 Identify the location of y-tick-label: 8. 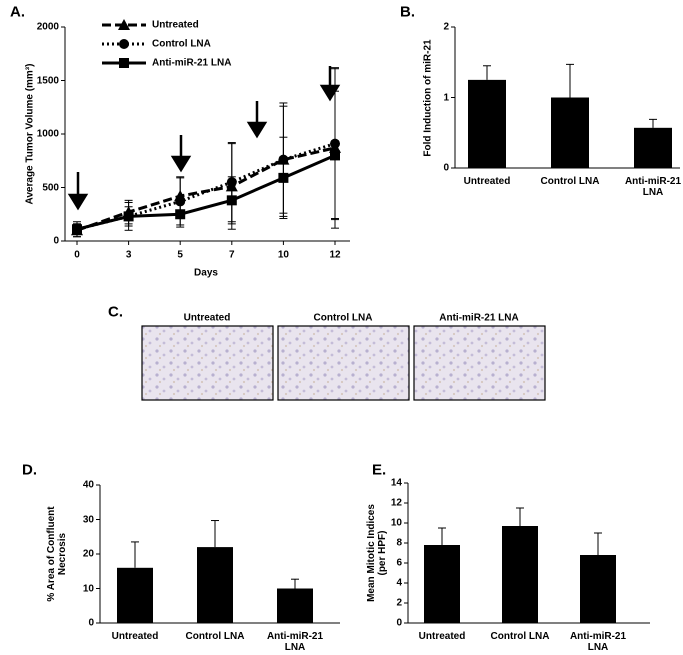
(399, 543).